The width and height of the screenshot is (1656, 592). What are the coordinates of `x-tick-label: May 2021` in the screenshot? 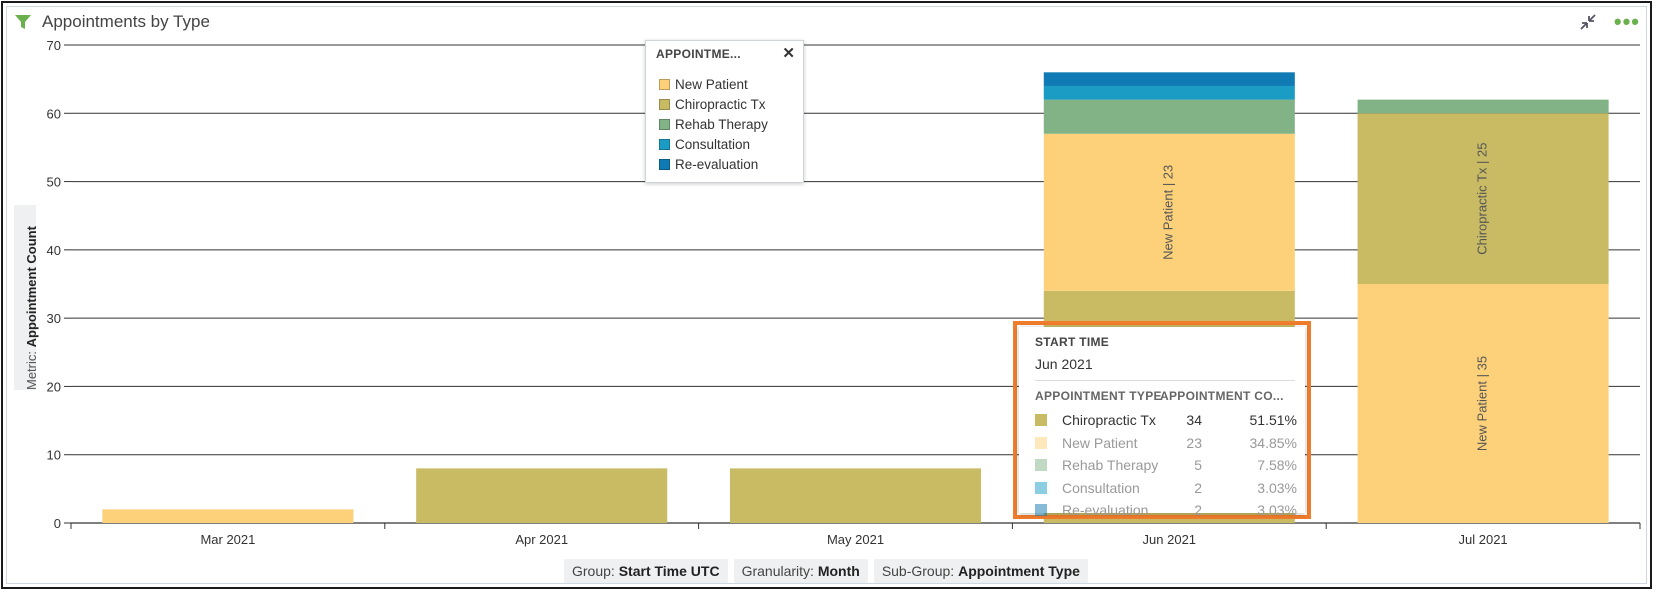 It's located at (855, 539).